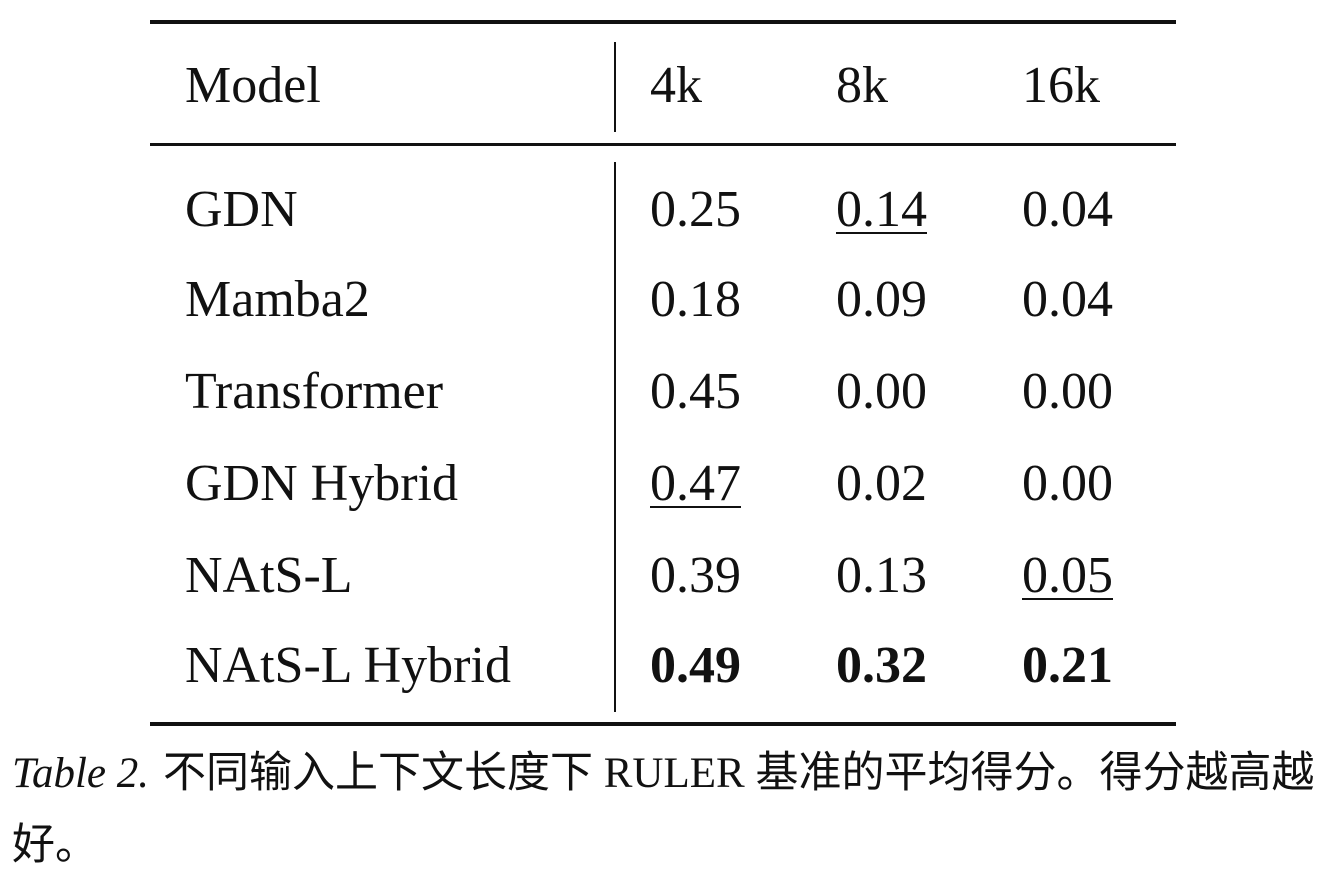  What do you see at coordinates (695, 575) in the screenshot?
I see `score-cell: 0.39` at bounding box center [695, 575].